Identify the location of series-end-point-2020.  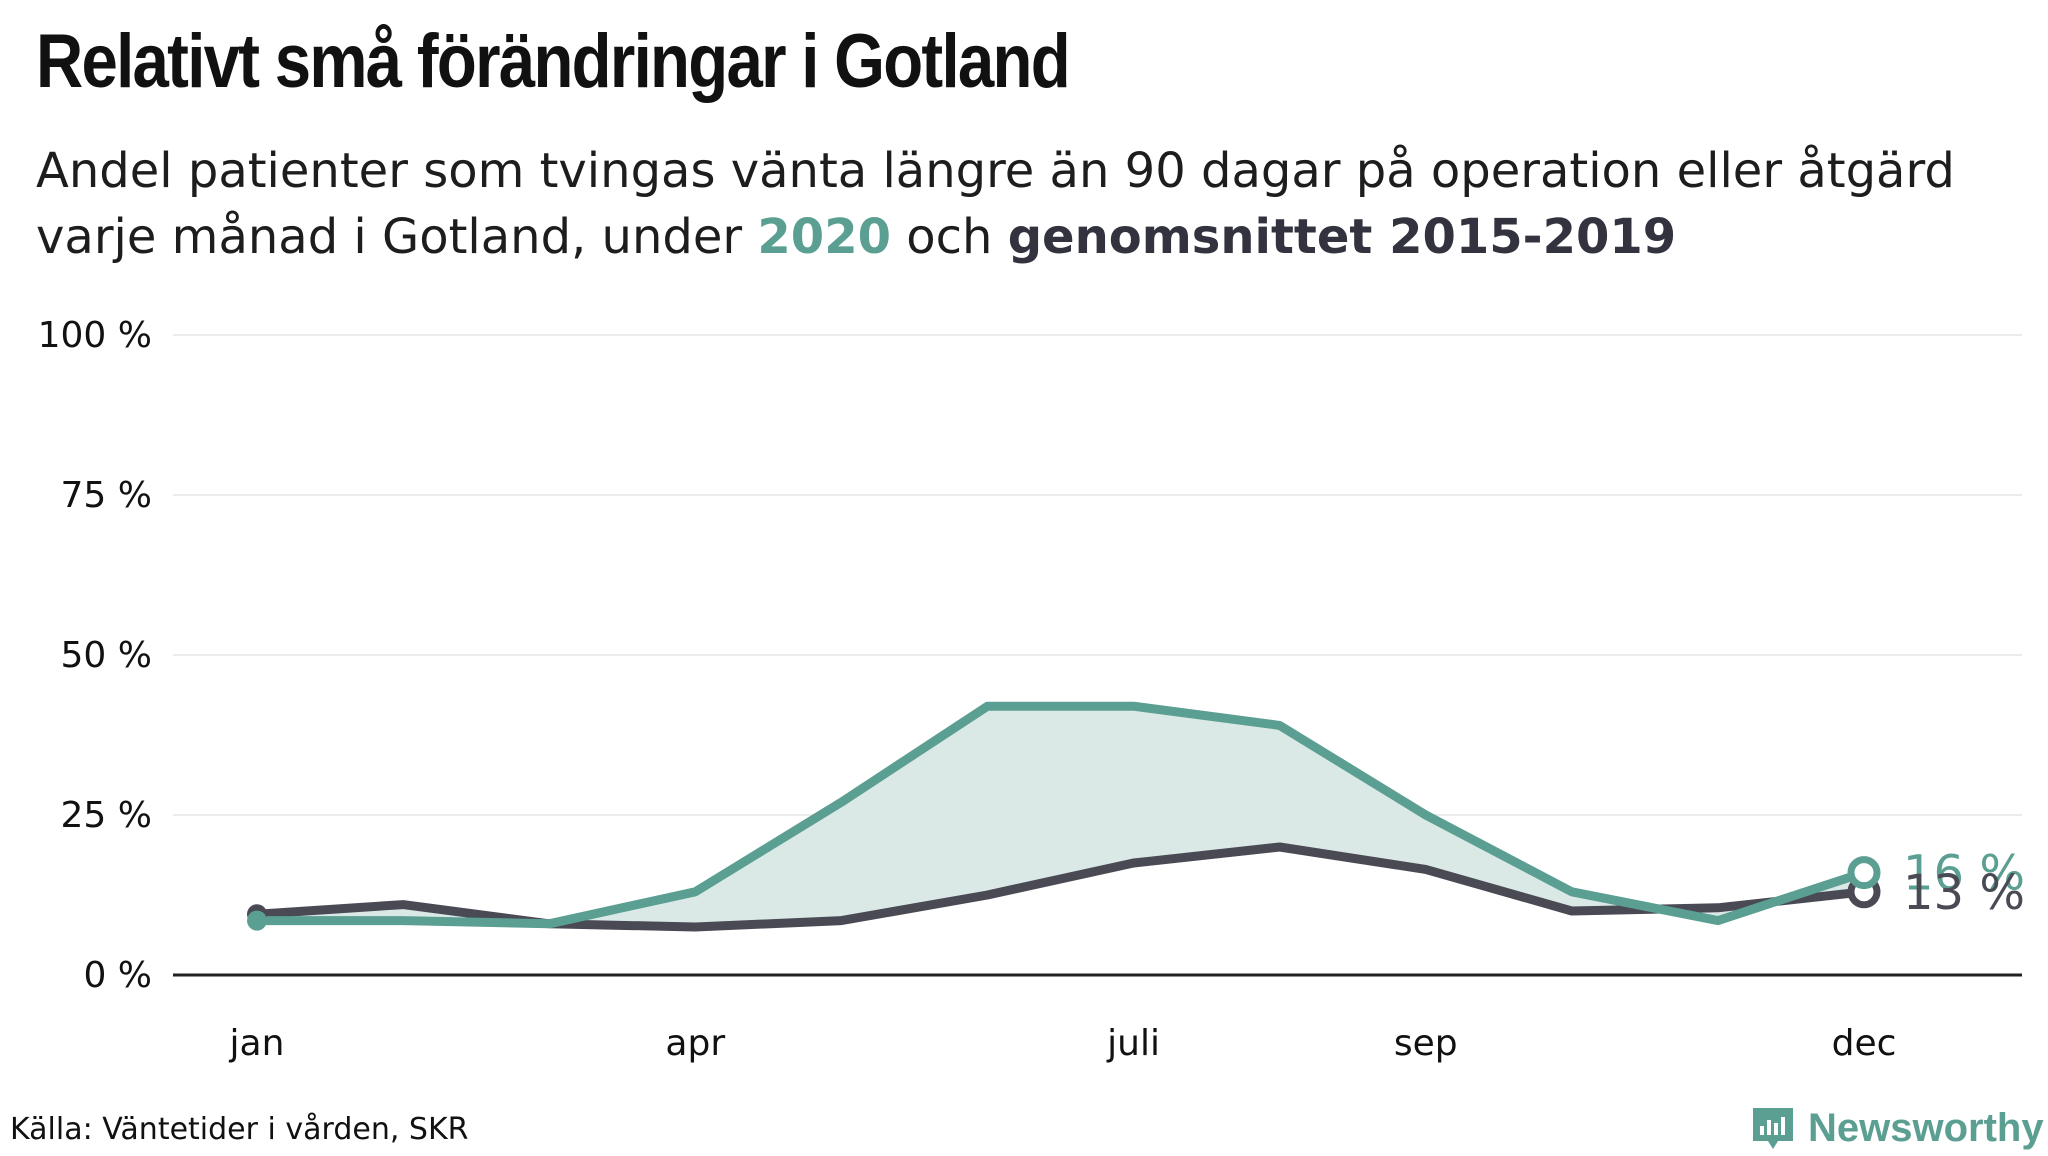
(1864, 873).